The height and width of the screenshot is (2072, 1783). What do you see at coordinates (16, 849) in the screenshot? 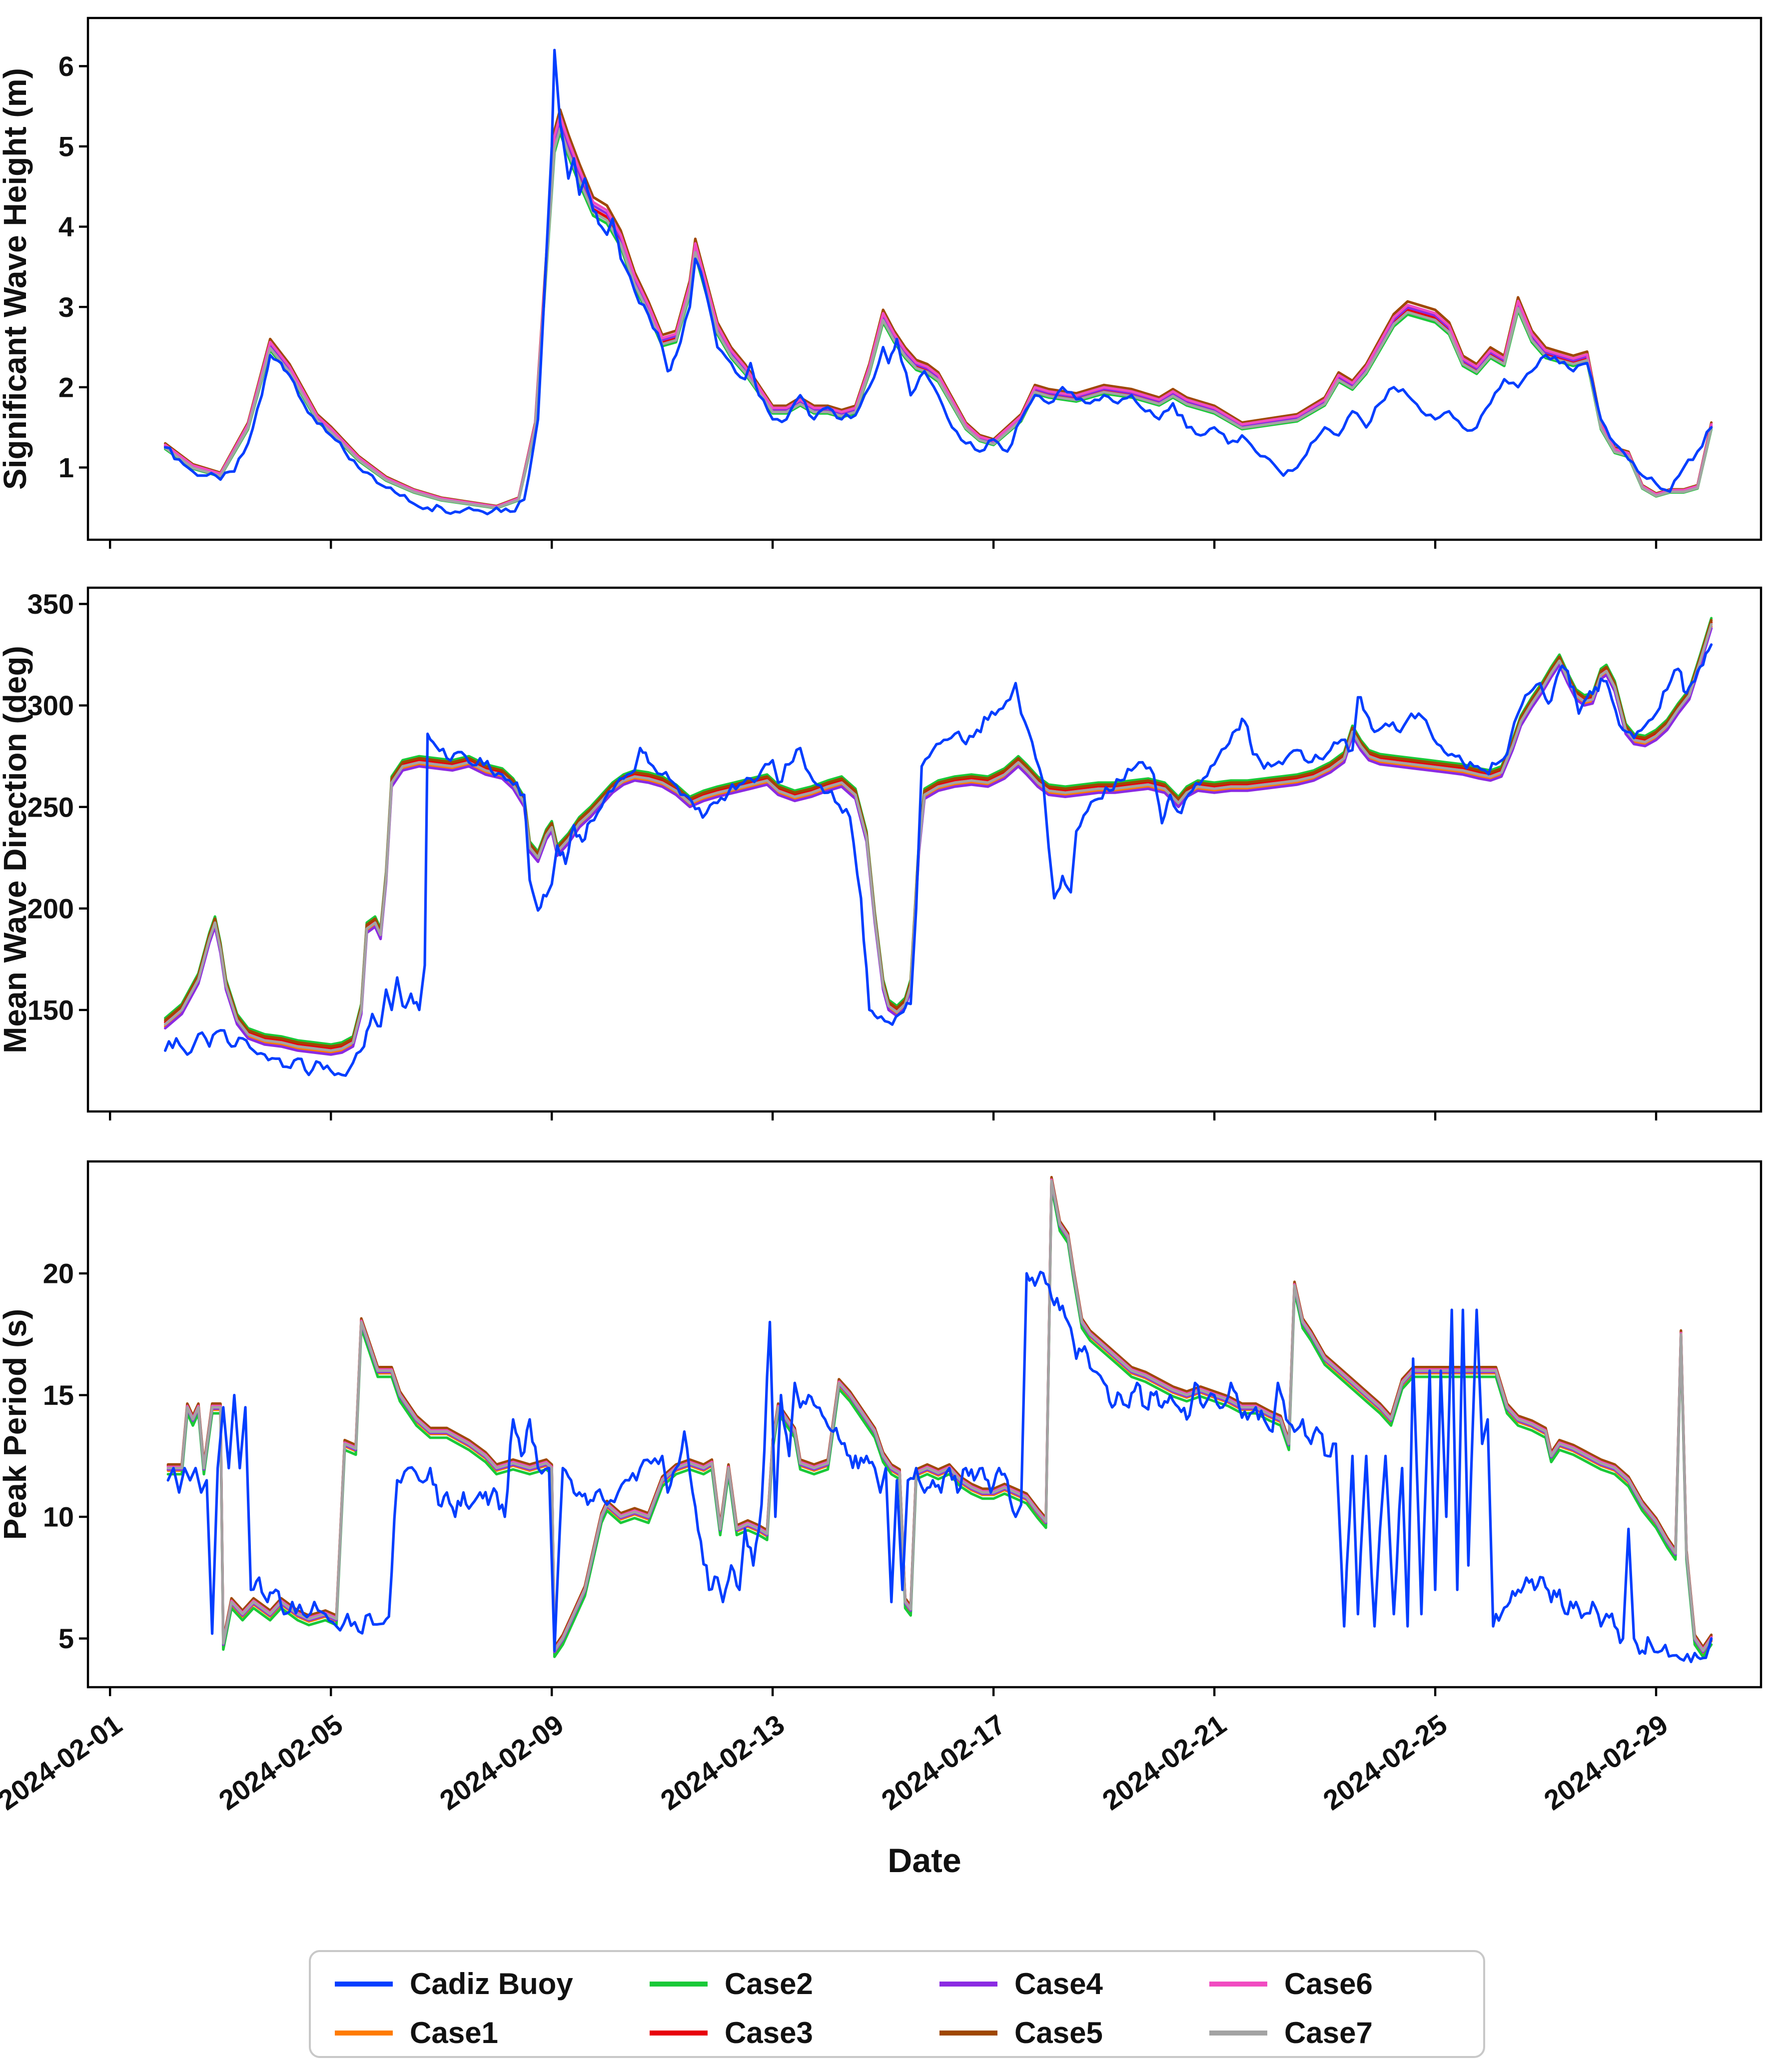
I see `y-axis-label-panel-2: Mean Wave Direction (deg)` at bounding box center [16, 849].